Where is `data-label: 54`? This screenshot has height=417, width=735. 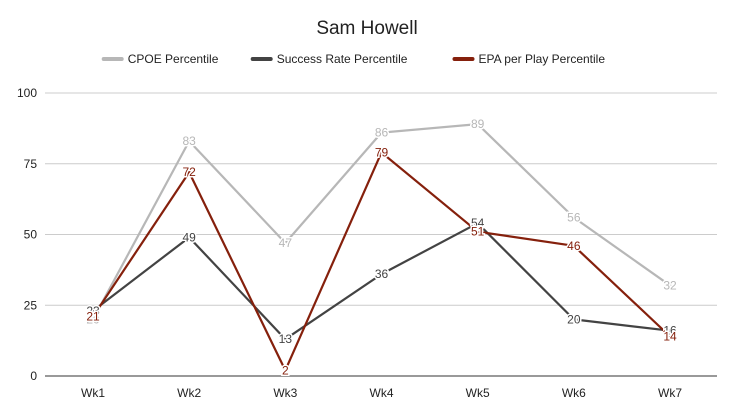 data-label: 54 is located at coordinates (478, 223).